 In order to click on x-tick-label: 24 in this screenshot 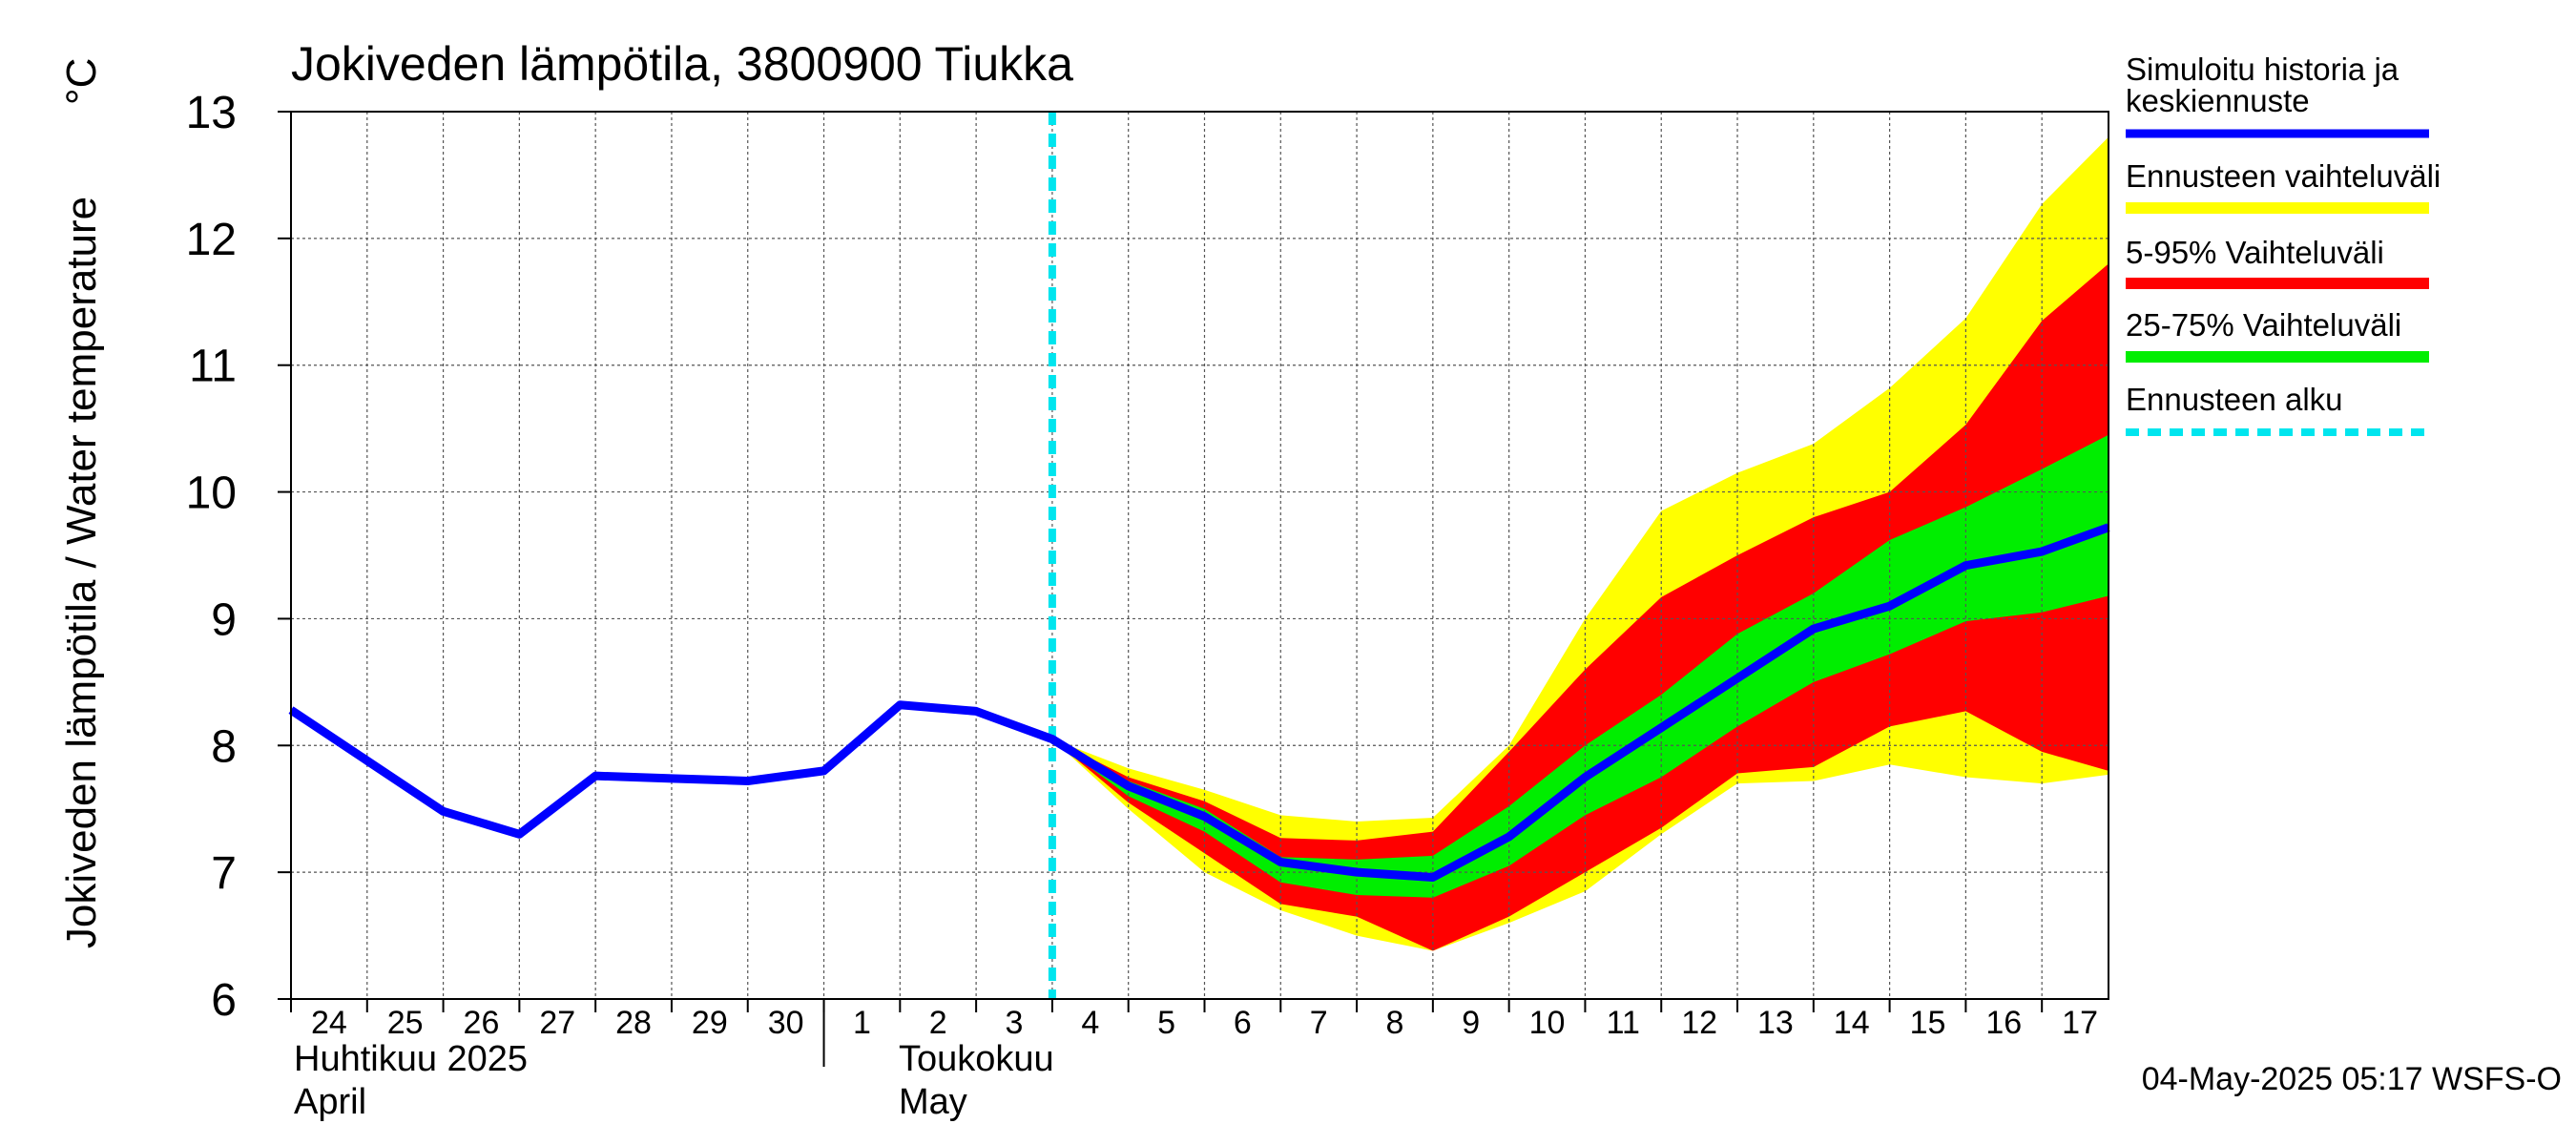, I will do `click(329, 1023)`.